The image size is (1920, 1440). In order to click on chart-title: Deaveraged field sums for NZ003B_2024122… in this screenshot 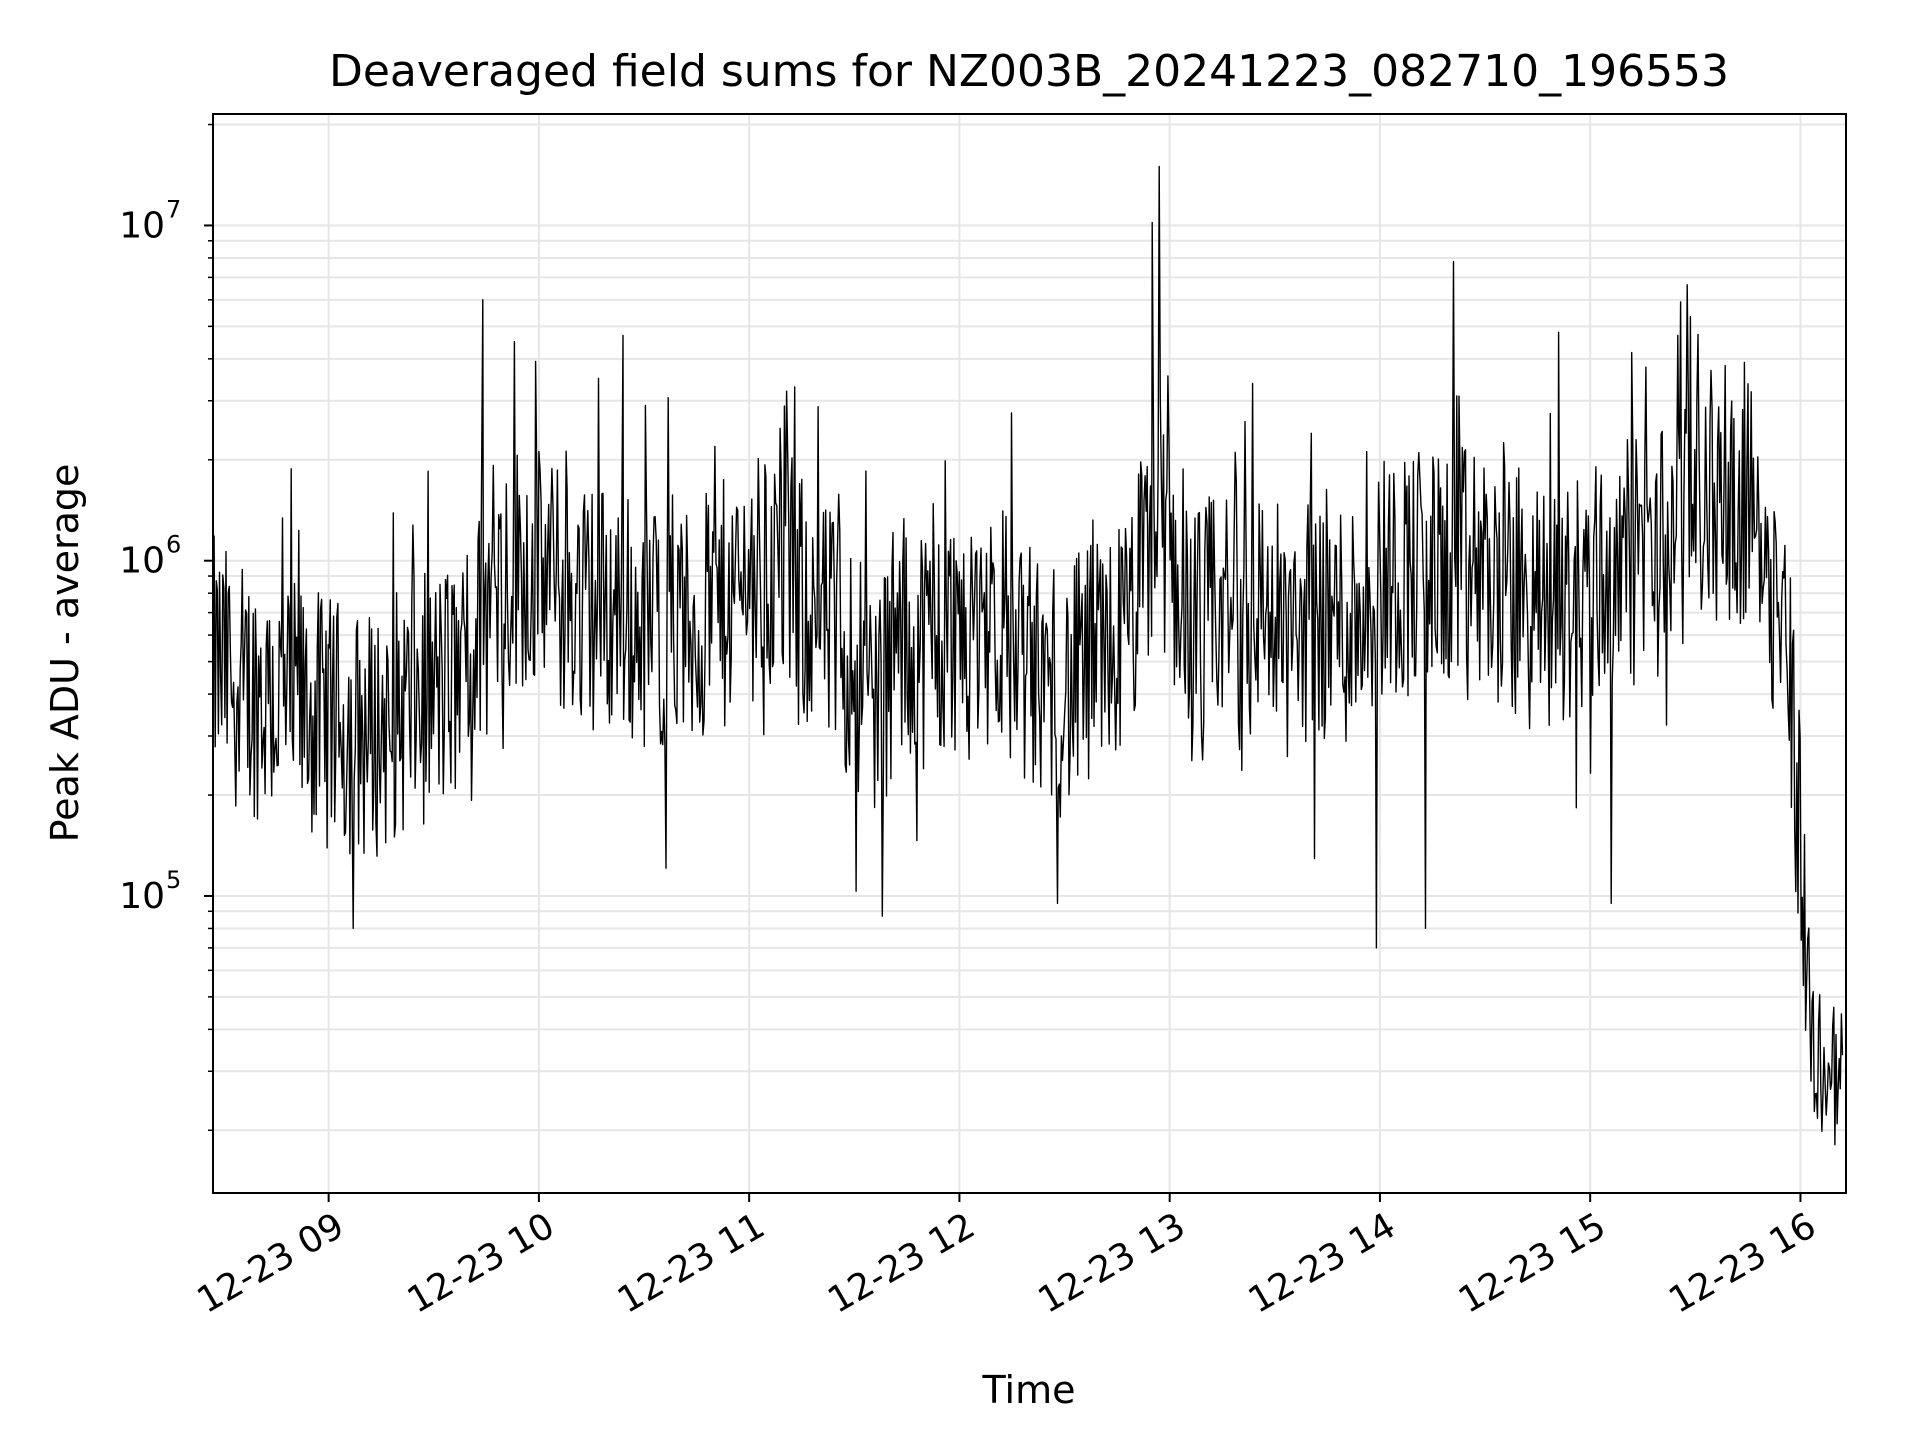, I will do `click(1029, 71)`.